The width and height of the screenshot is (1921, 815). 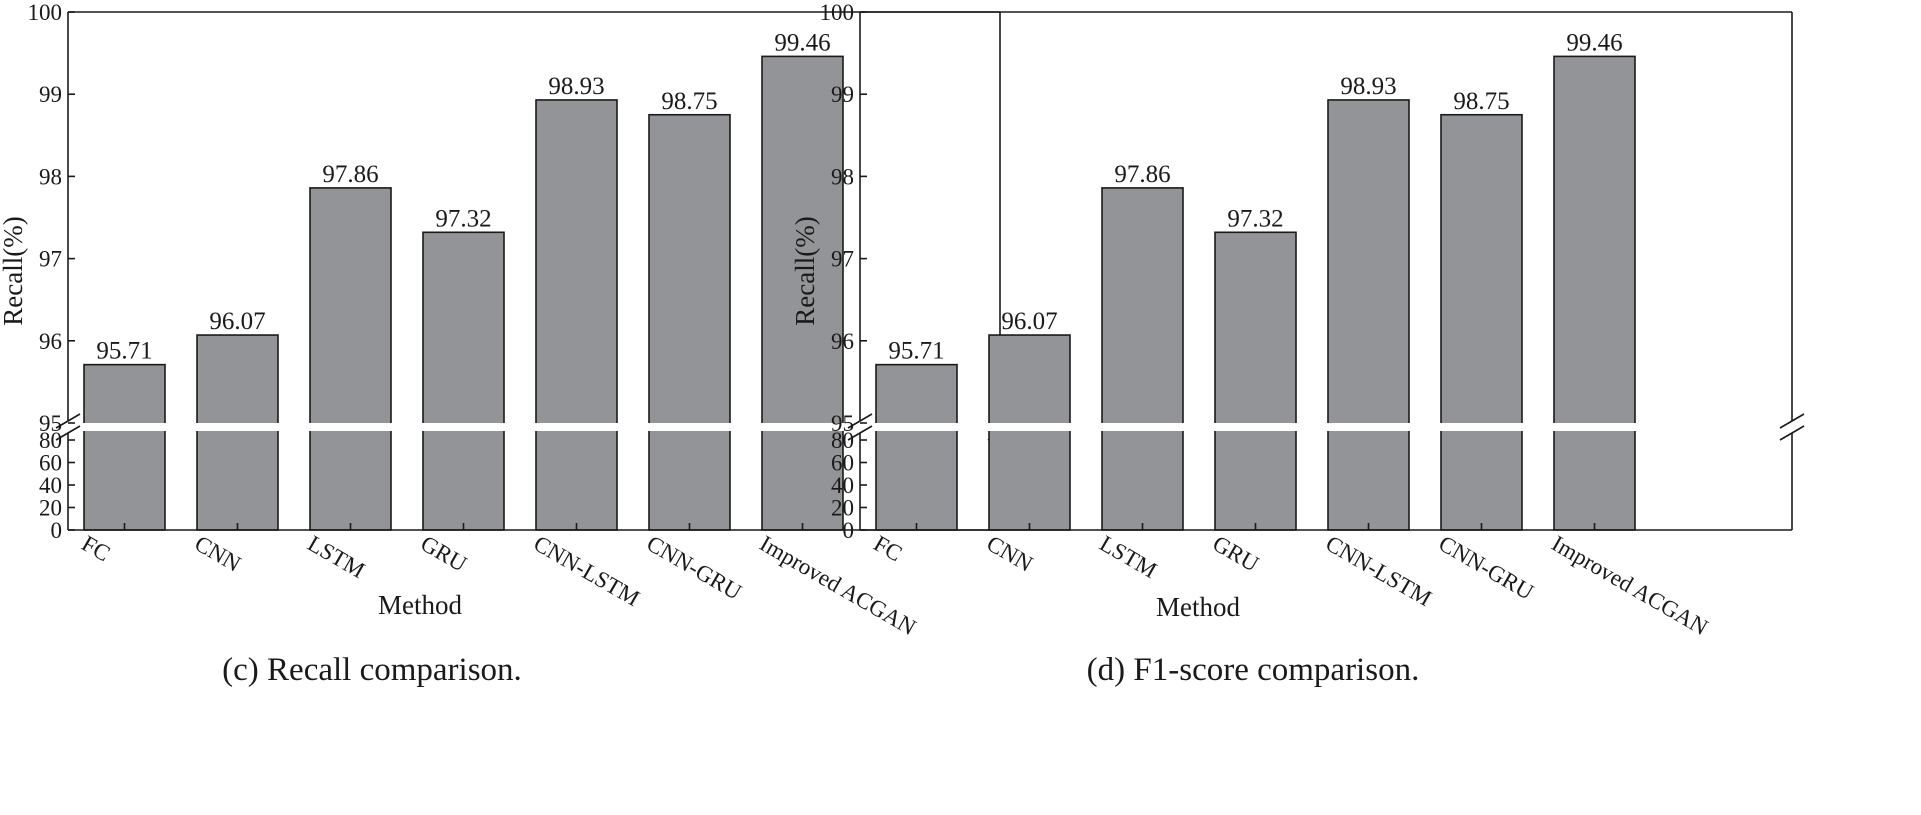 I want to click on x-tick-label: Improved ACGAN, so click(x=1630, y=586).